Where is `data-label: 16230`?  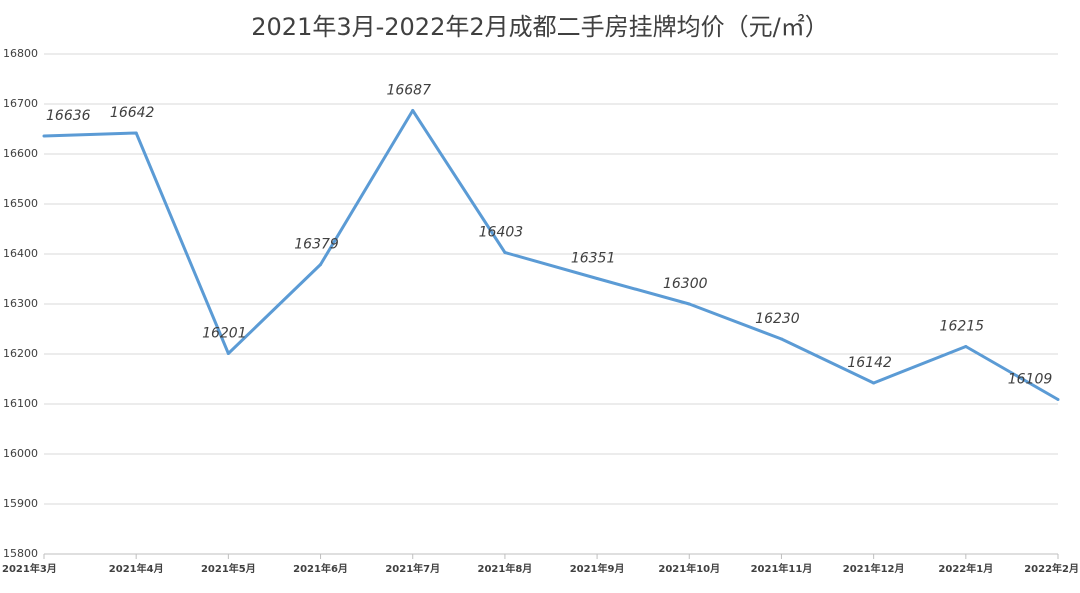 data-label: 16230 is located at coordinates (777, 319).